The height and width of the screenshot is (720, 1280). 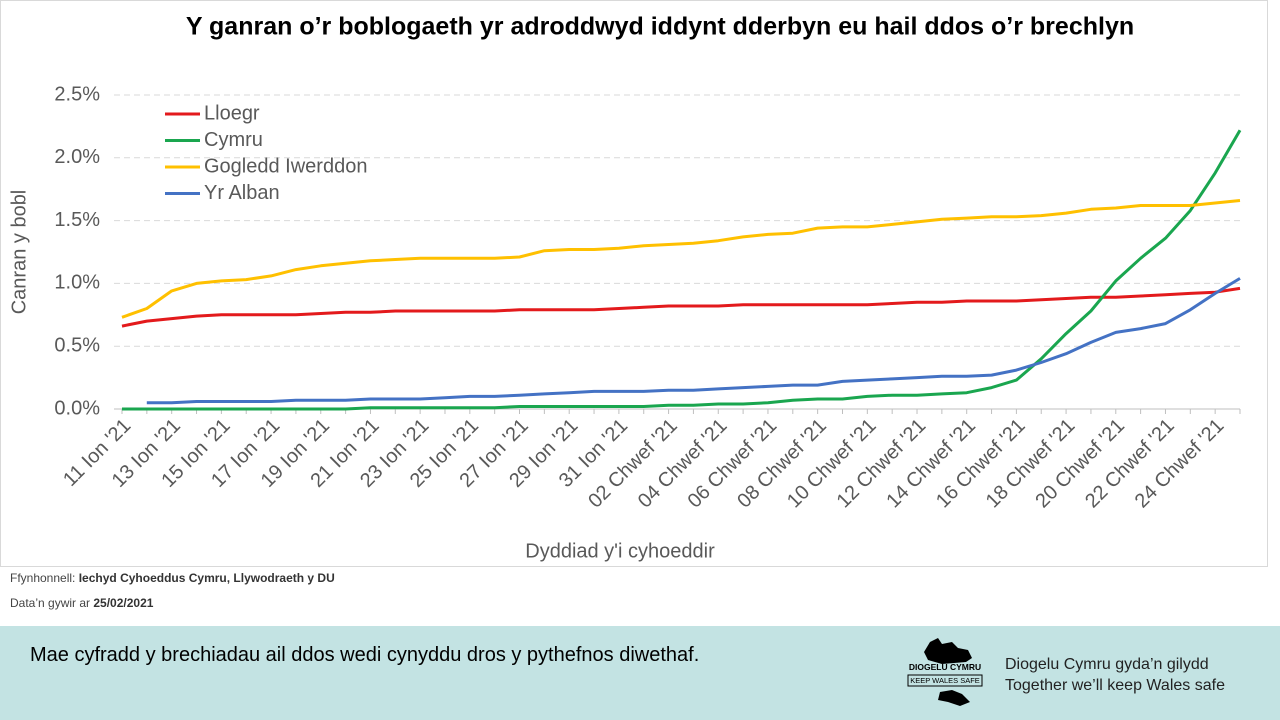 What do you see at coordinates (77, 220) in the screenshot?
I see `y-tick-label: 1.5%` at bounding box center [77, 220].